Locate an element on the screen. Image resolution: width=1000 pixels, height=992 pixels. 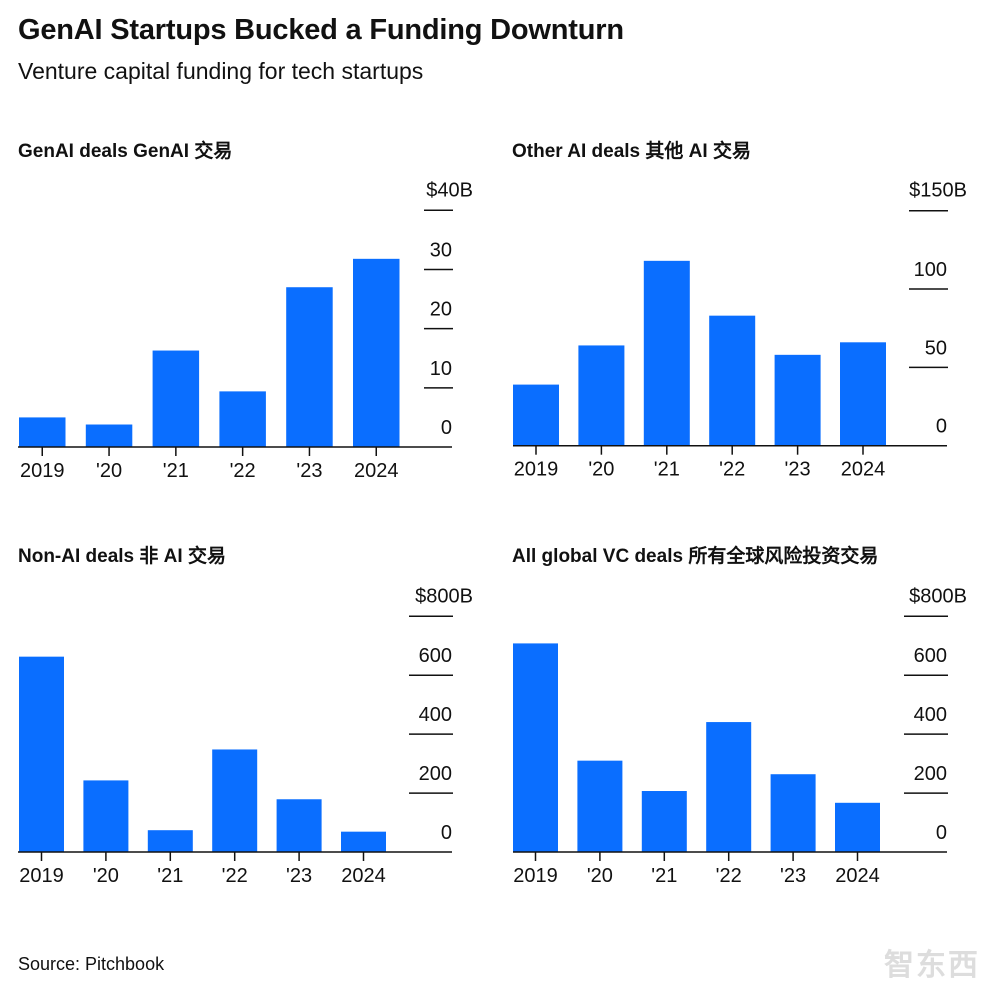
panel-title-non-ai: Non-AI deals 非 AI 交易 is located at coordinates (122, 556).